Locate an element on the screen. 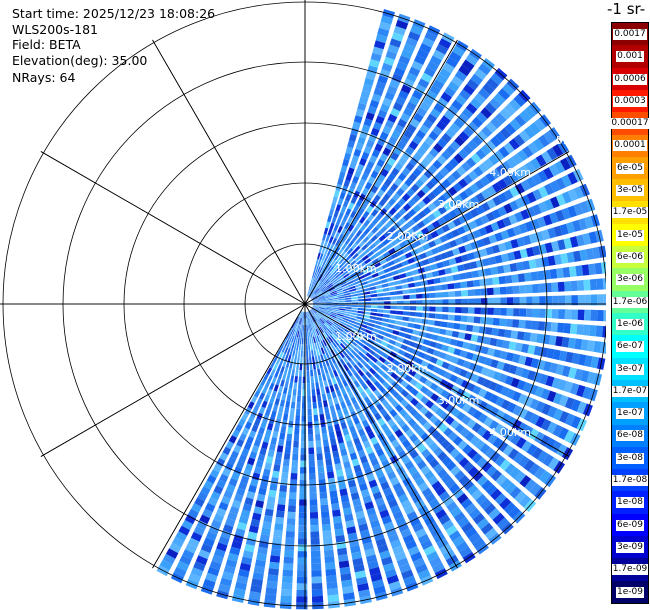 This screenshot has height=610, width=650. colorbar-tick-label: 1e-09 is located at coordinates (630, 592).